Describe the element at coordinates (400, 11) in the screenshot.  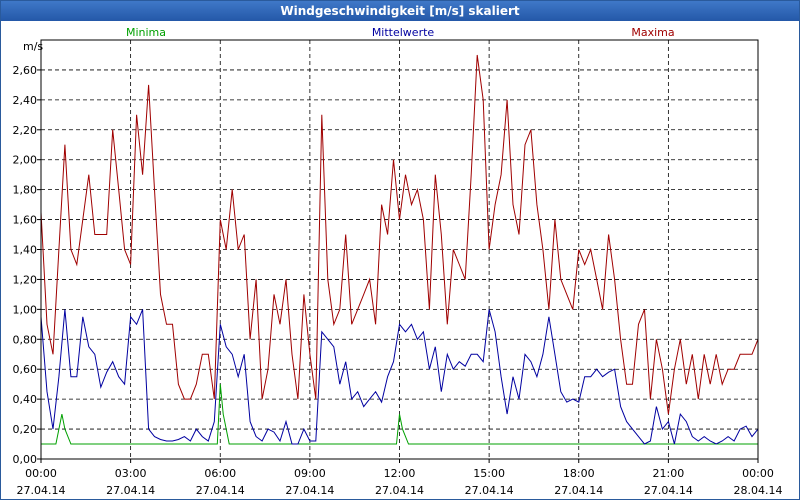
I see `window-title: Windgeschwindigkeit [m/s] skaliert` at that location.